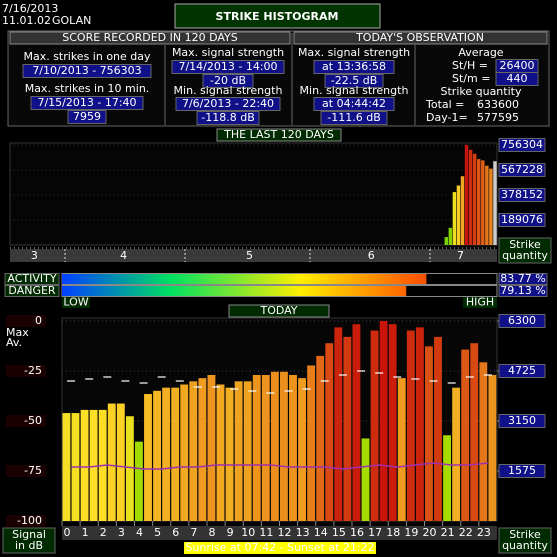  I want to click on value: at 04:44:42, so click(354, 103).